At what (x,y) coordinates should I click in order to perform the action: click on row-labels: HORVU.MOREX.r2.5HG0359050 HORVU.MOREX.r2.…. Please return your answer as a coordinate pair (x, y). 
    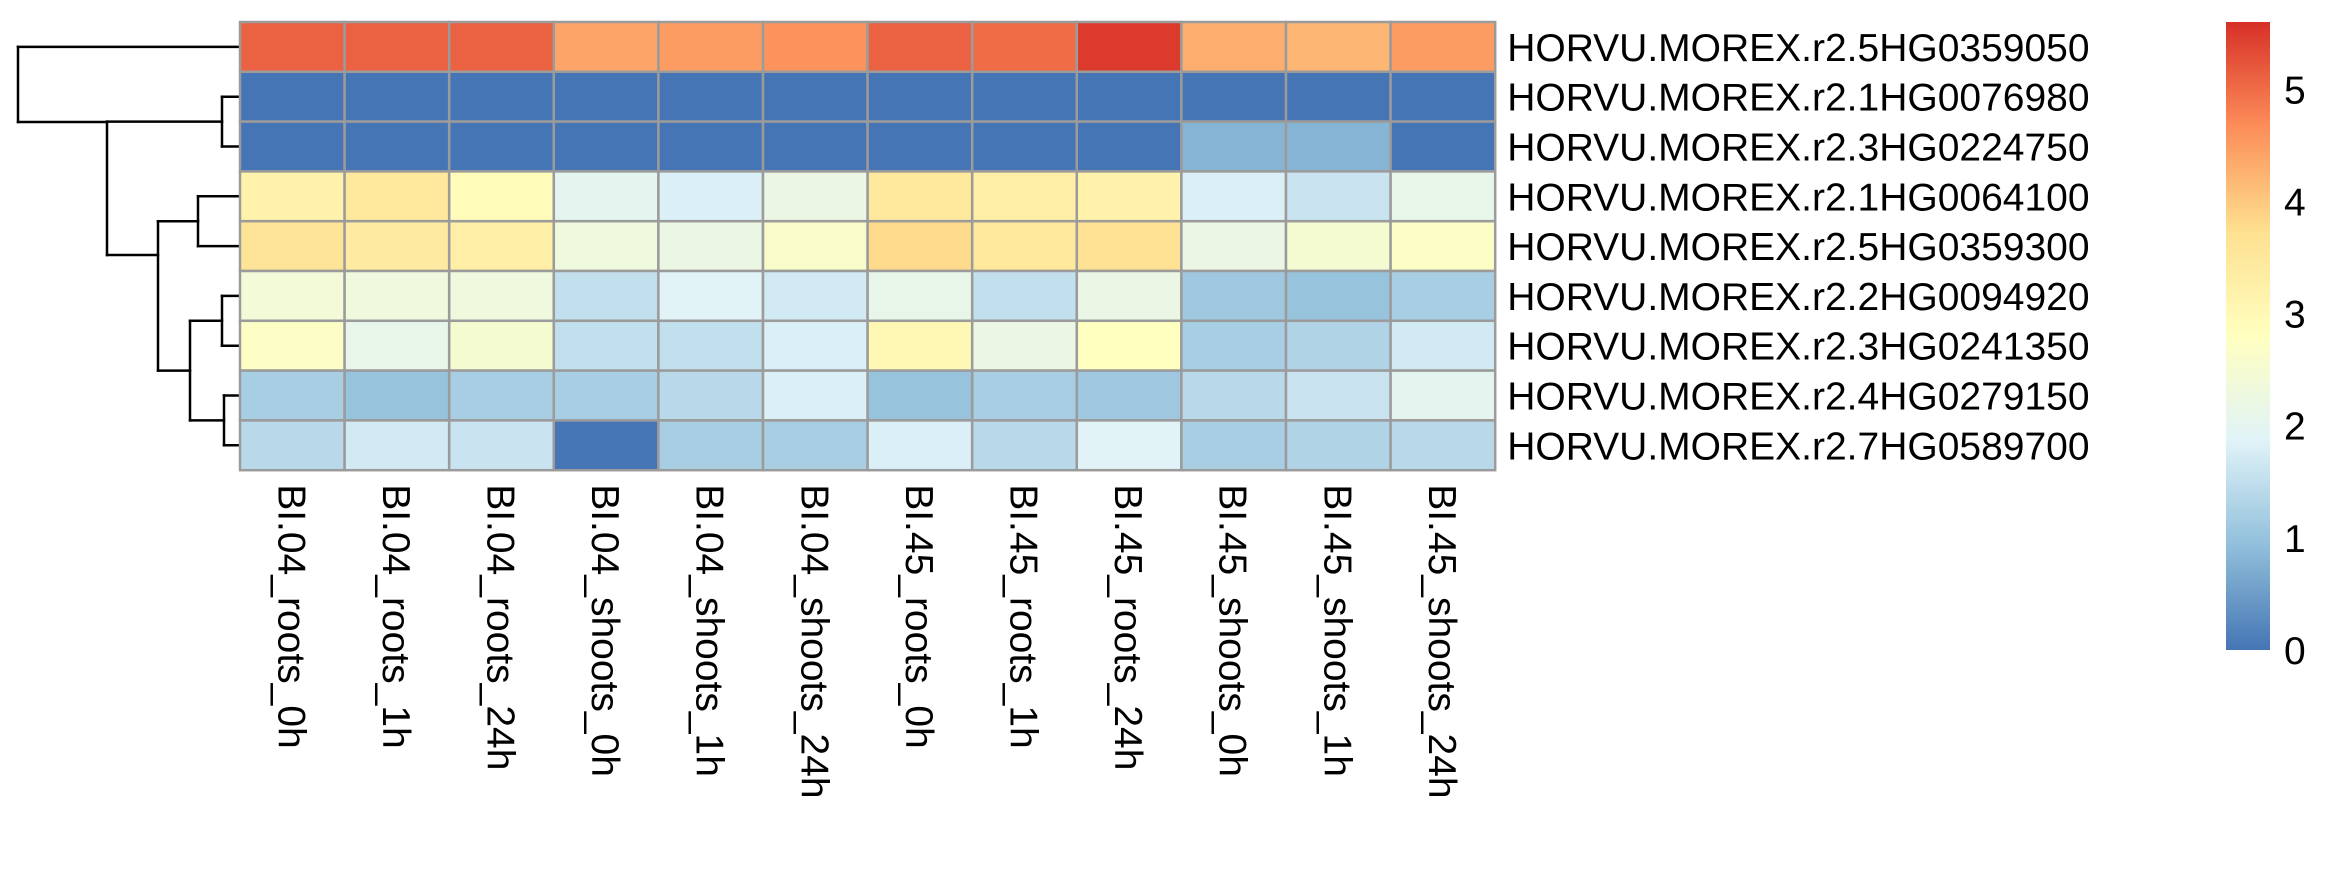
    Looking at the image, I should click on (1798, 247).